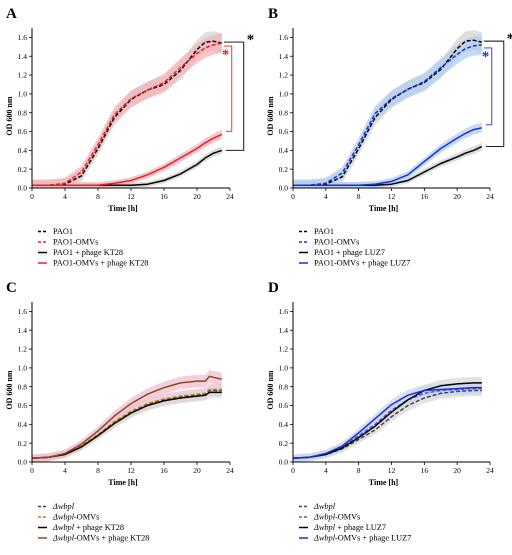 The width and height of the screenshot is (512, 555). I want to click on significance-bracket-black, so click(234, 96).